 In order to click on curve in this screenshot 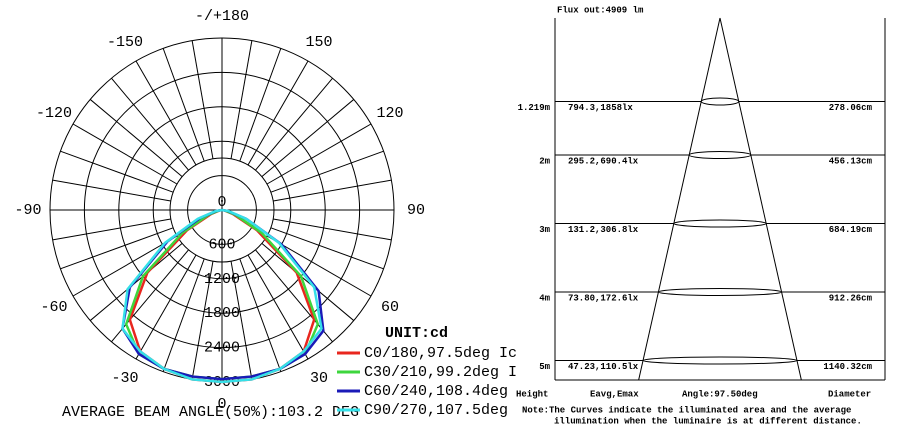, I will do `click(222, 296)`.